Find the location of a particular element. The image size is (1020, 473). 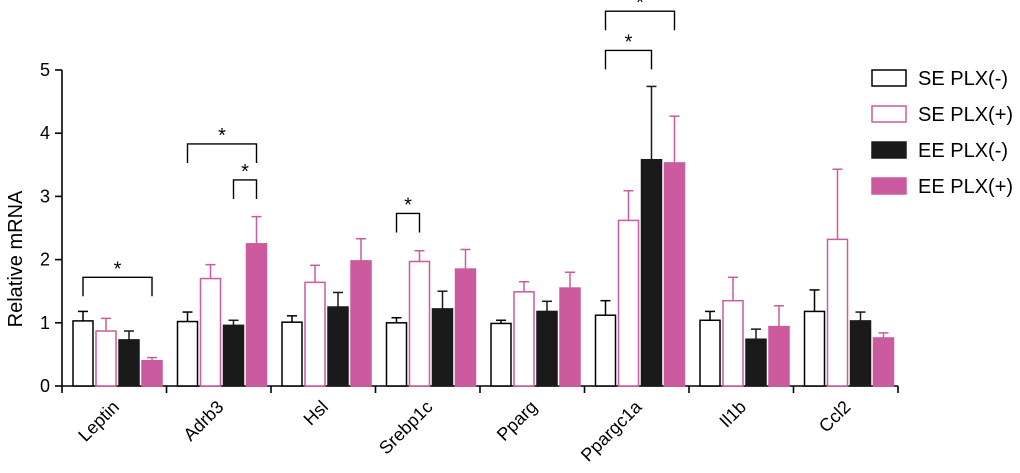

y-tick-label: 5 is located at coordinates (45, 70).